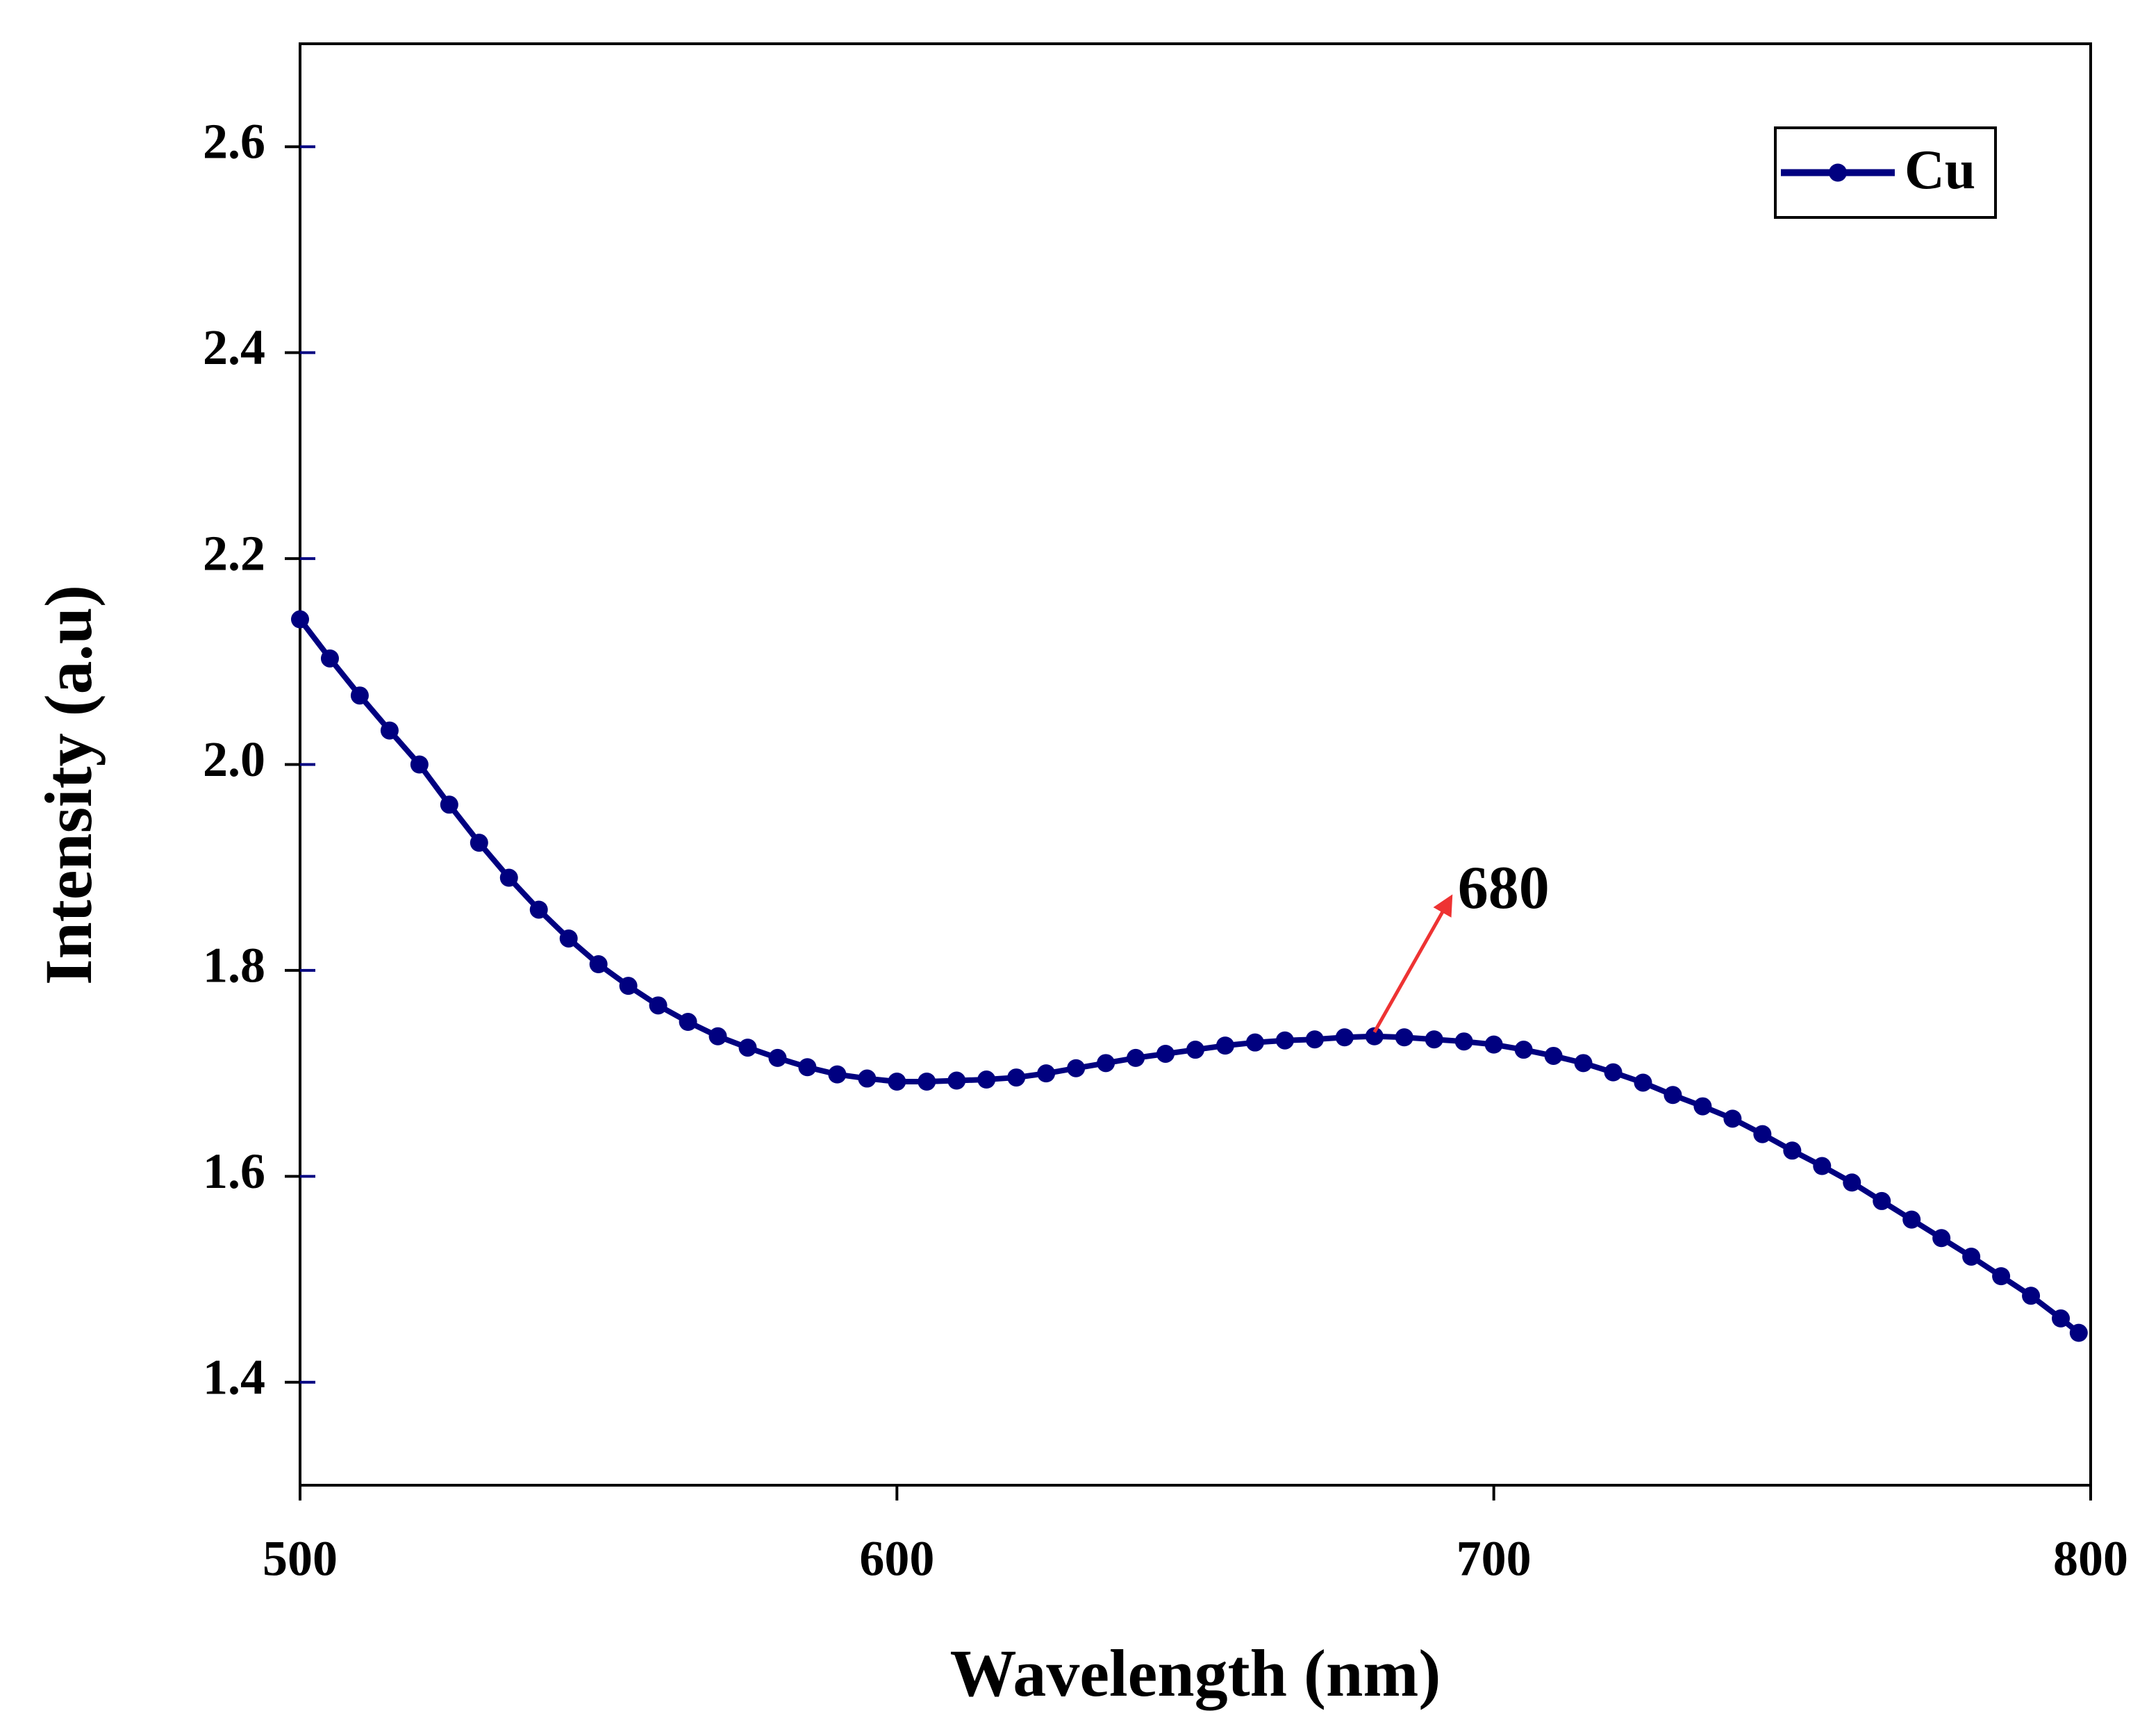 This screenshot has height=1736, width=2149. I want to click on x-tick-label: 600, so click(896, 1559).